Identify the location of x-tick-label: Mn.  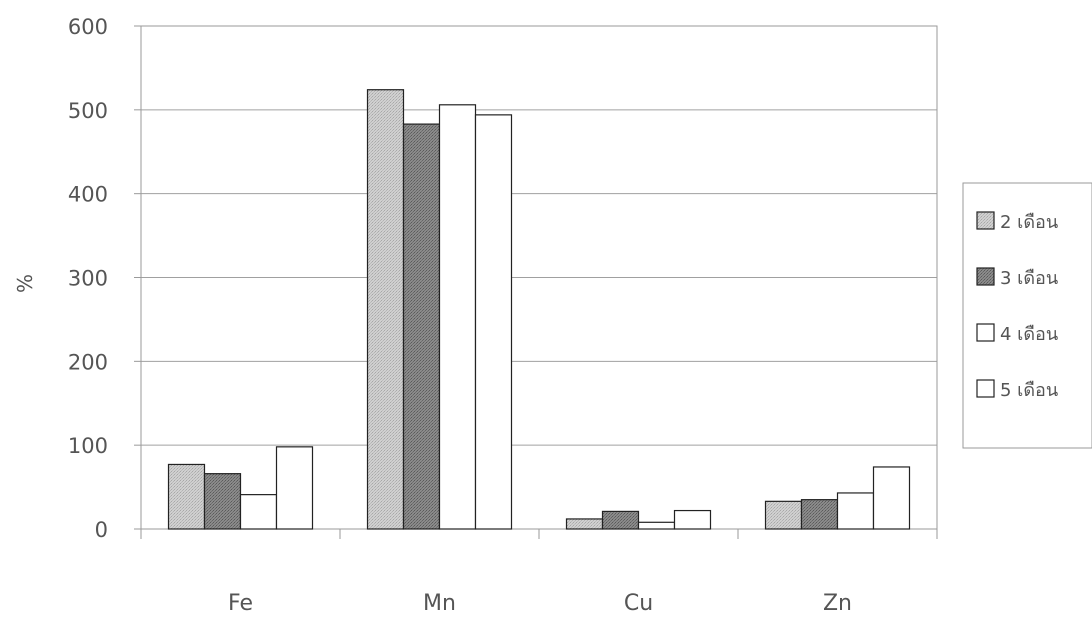
(439, 603).